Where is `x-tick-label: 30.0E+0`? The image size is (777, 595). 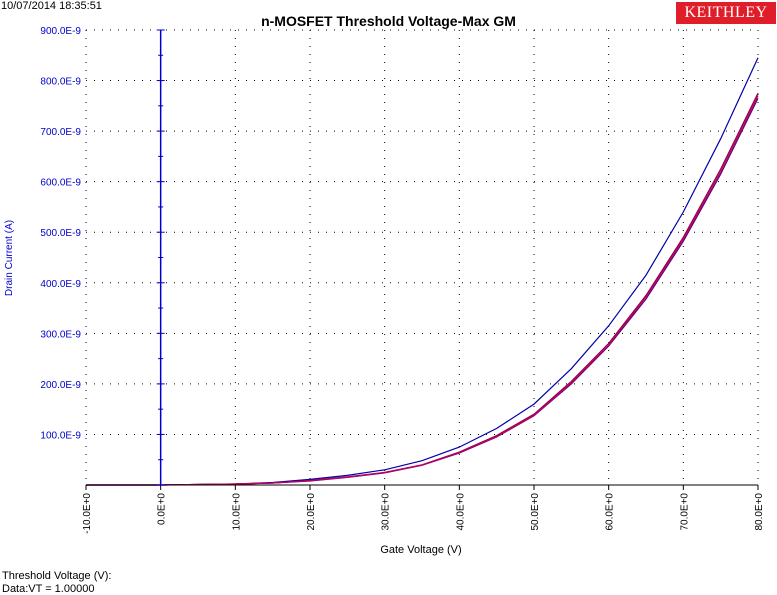
x-tick-label: 30.0E+0 is located at coordinates (386, 512).